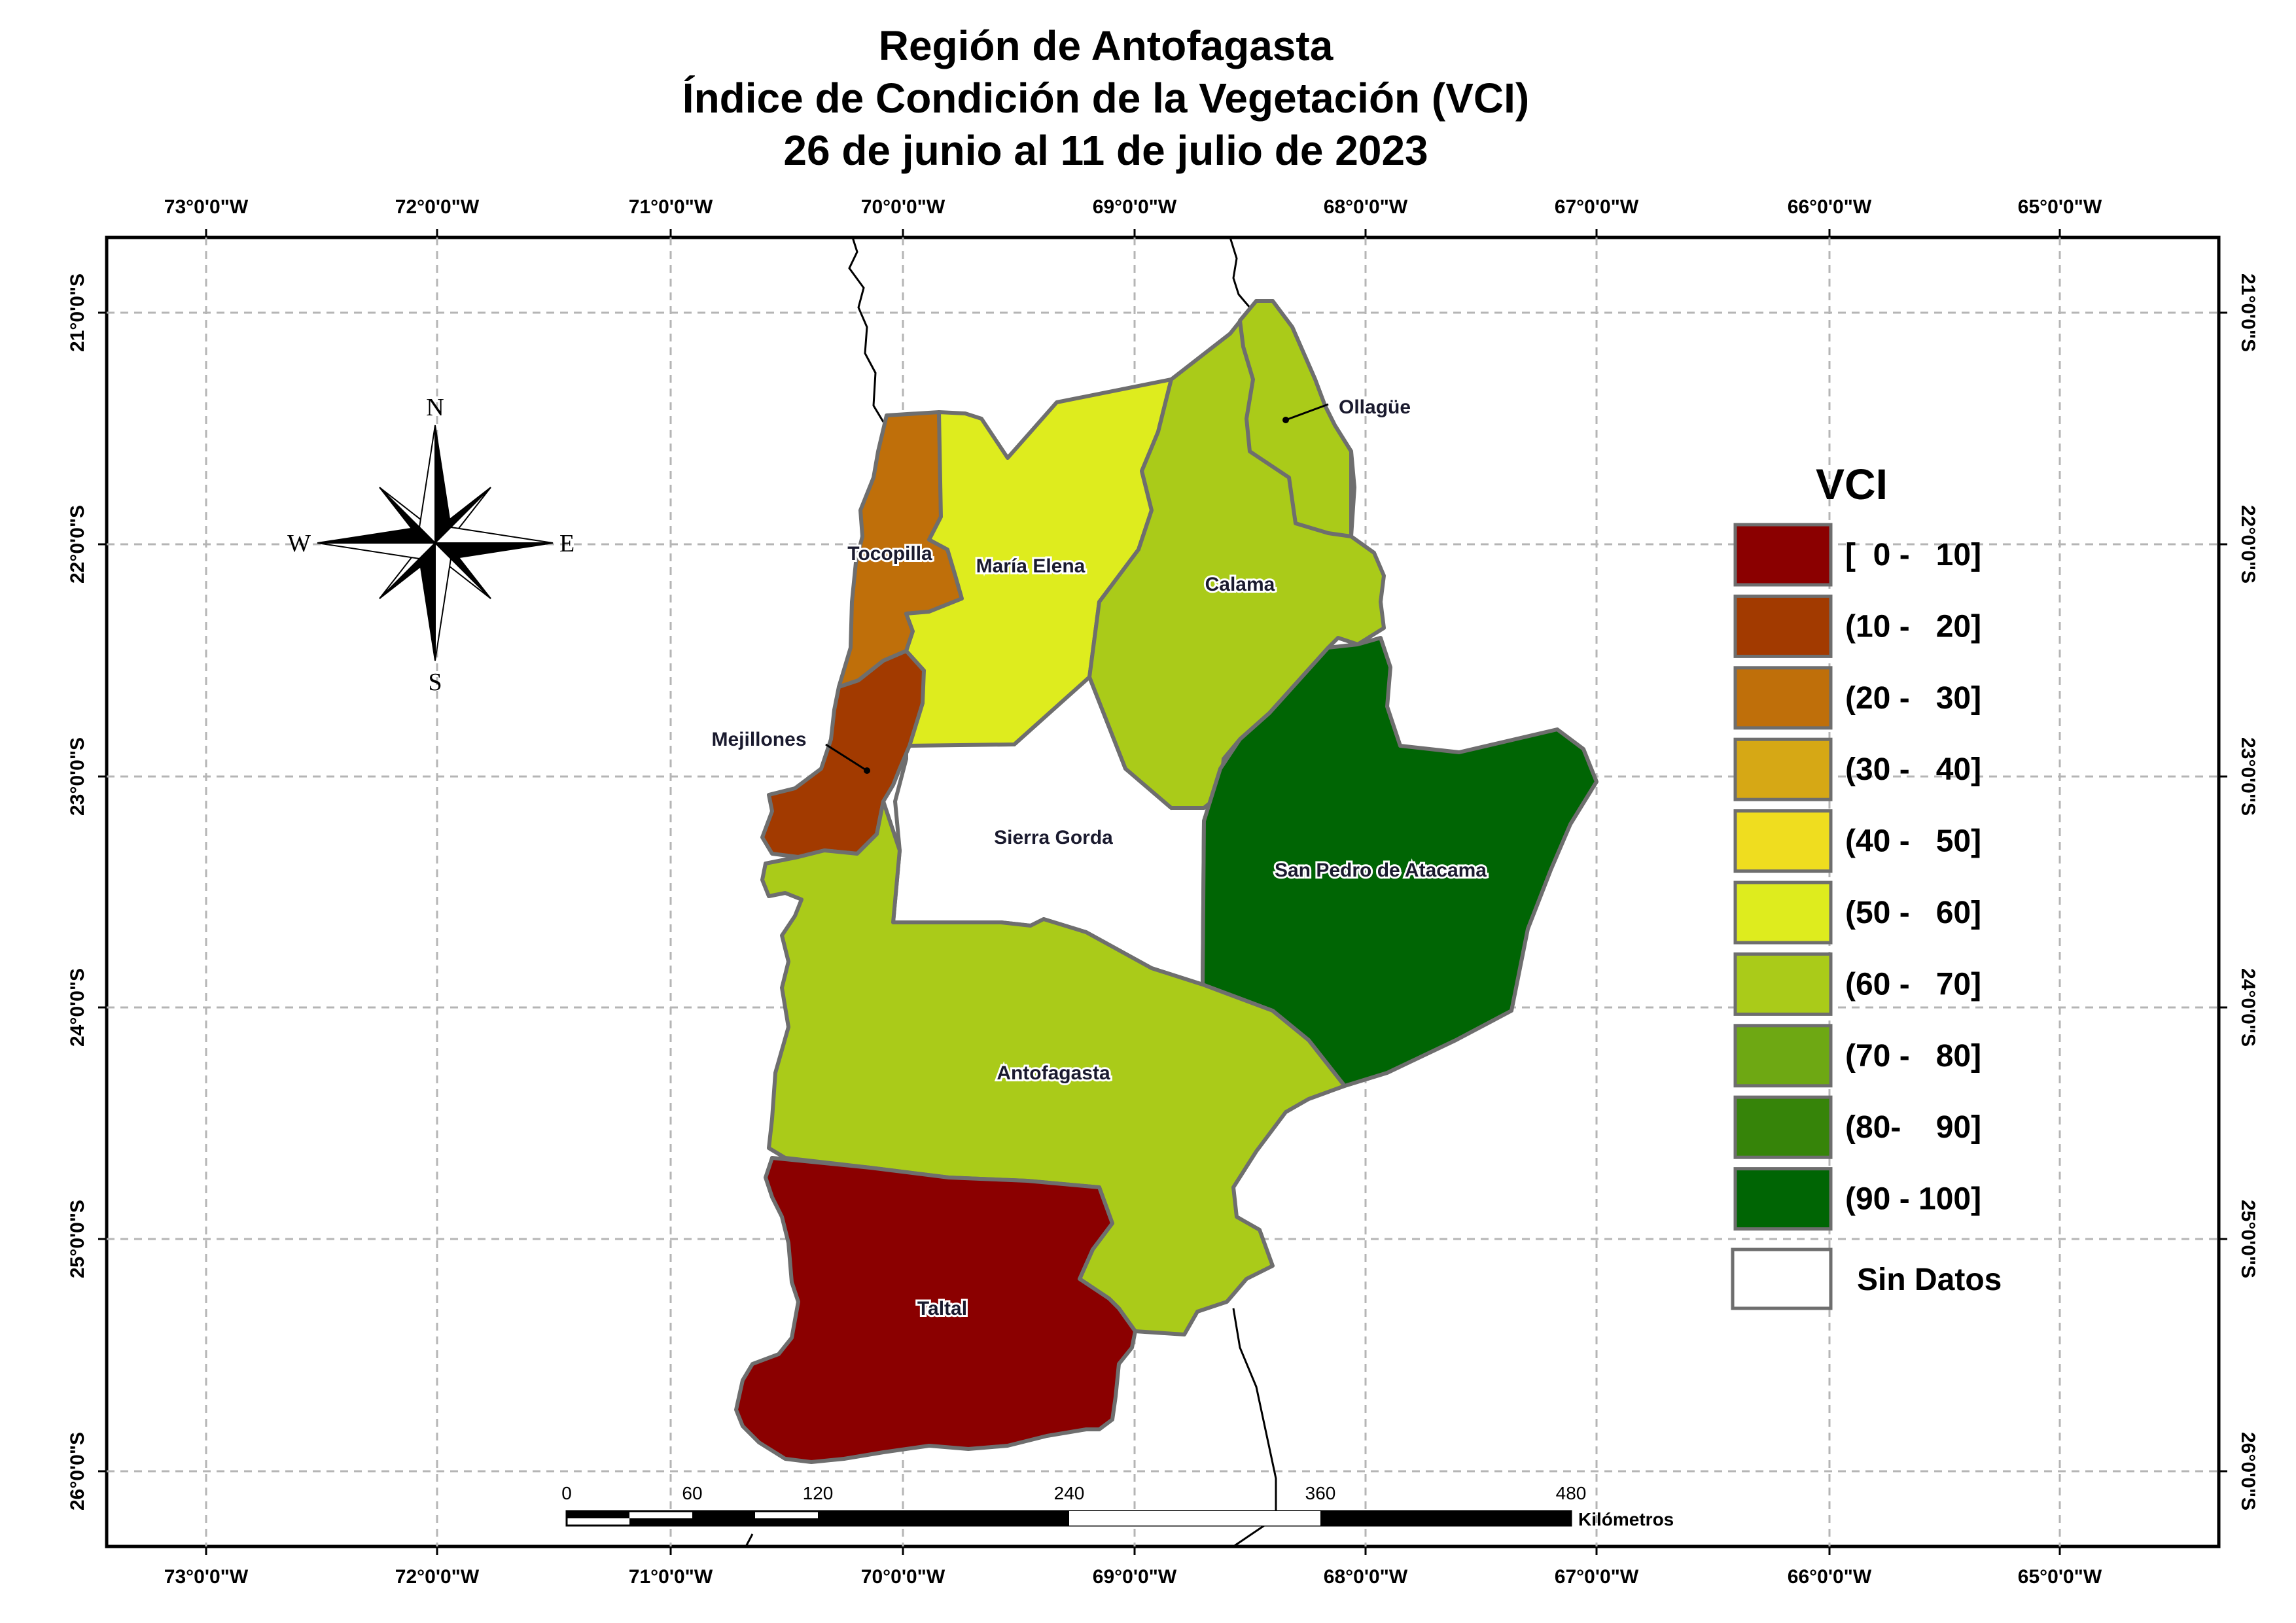 The height and width of the screenshot is (1623, 2296). What do you see at coordinates (1381, 871) in the screenshot?
I see `label-san-pedro: San Pedro de Atacama` at bounding box center [1381, 871].